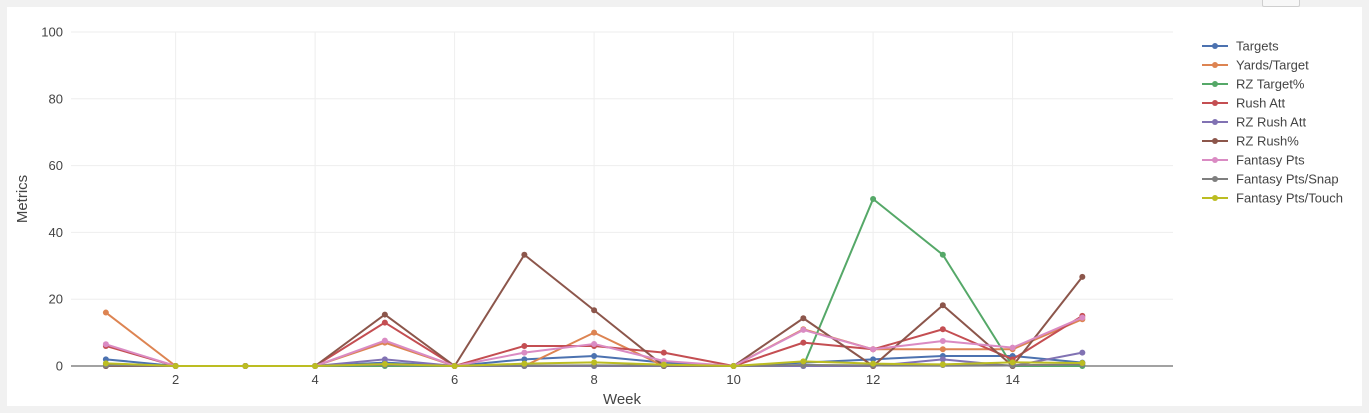 This screenshot has height=413, width=1369. I want to click on legend-label: Targets, so click(1257, 46).